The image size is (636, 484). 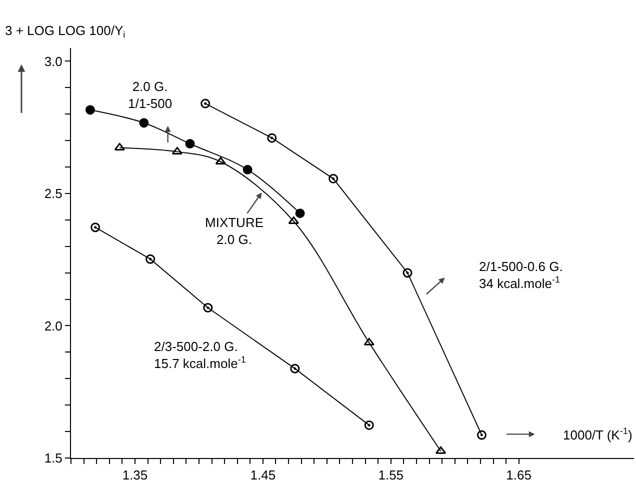 I want to click on y-tick-label: 3.0, so click(x=53, y=61).